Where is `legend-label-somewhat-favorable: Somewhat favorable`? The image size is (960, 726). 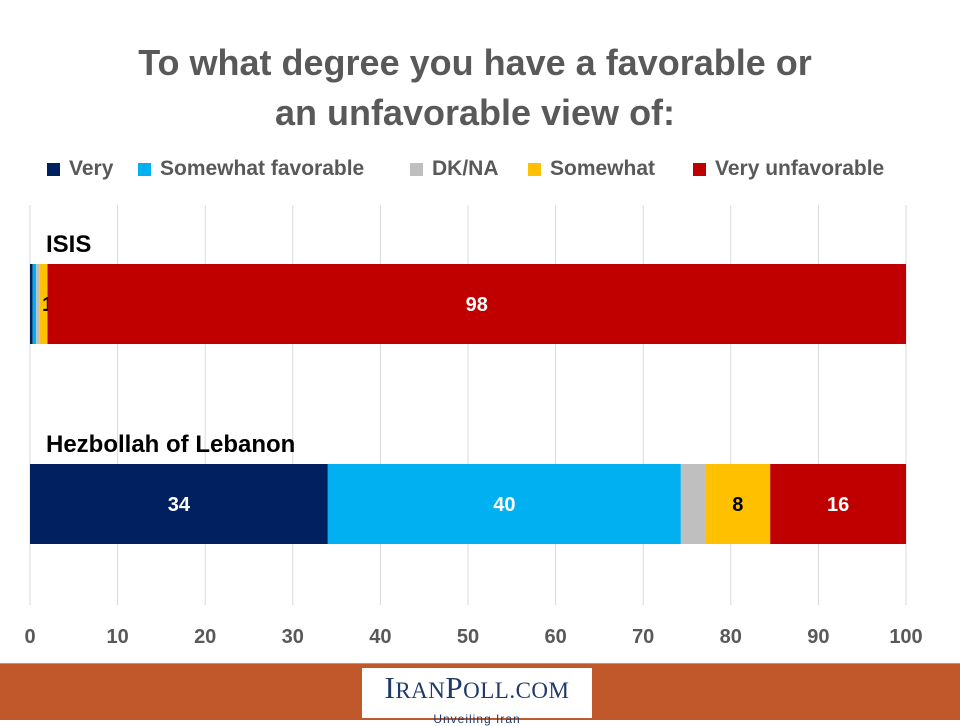
legend-label-somewhat-favorable: Somewhat favorable is located at coordinates (262, 168).